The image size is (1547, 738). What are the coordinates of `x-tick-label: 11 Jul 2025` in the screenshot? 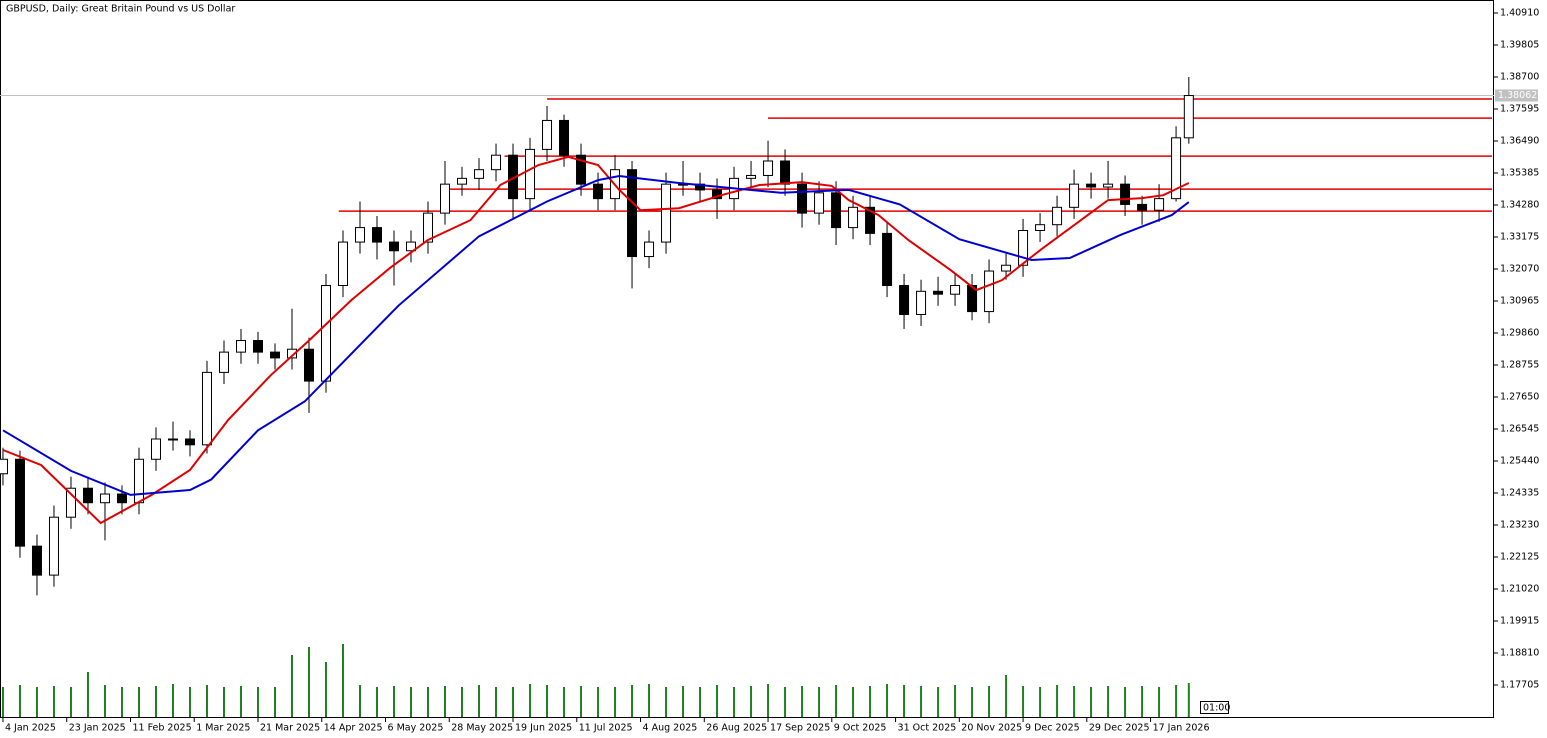 It's located at (606, 728).